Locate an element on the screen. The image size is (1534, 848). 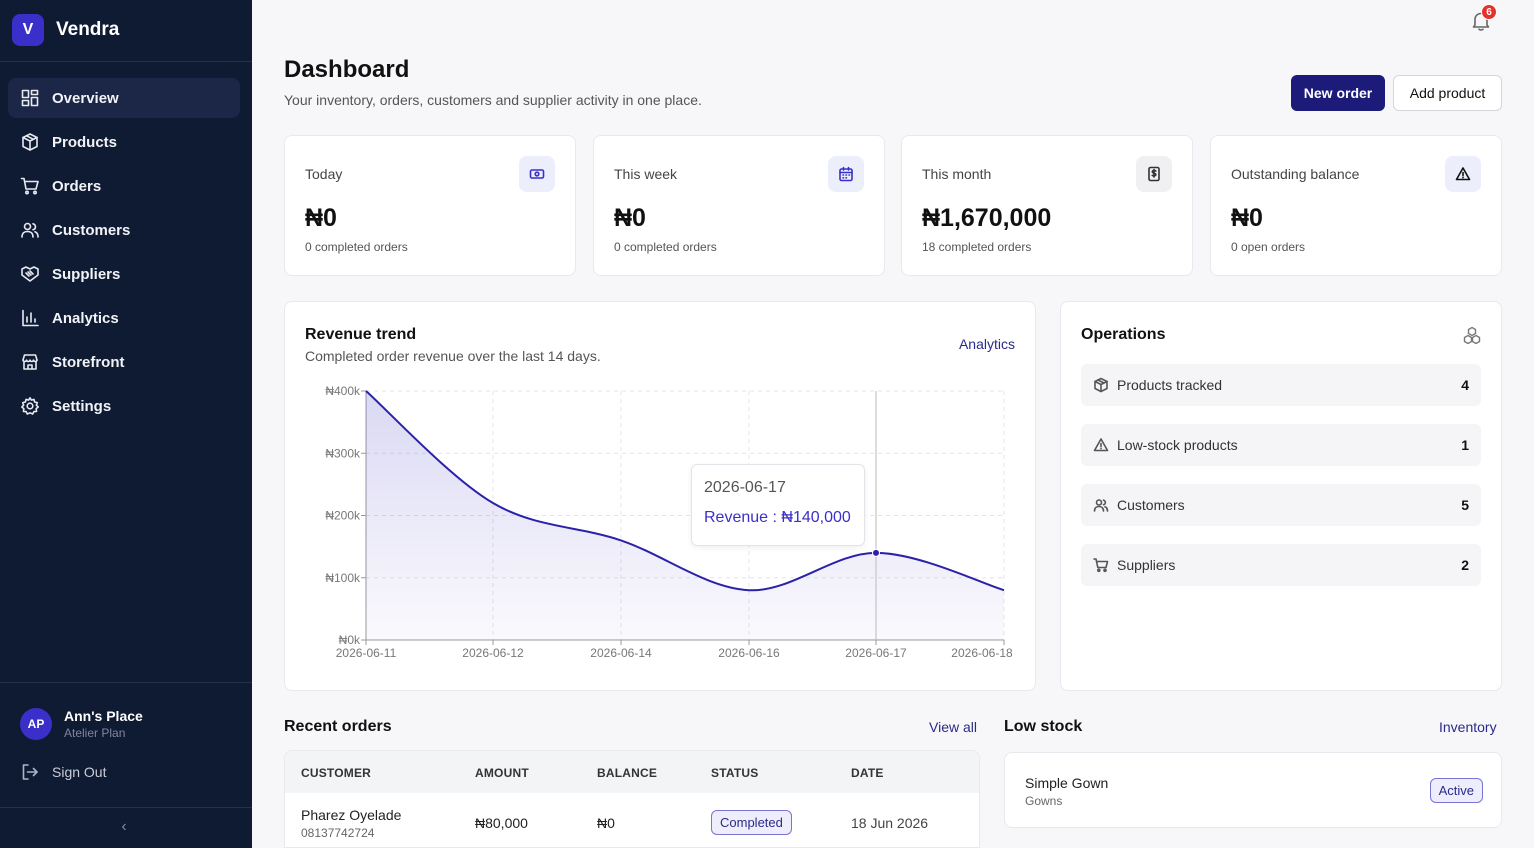
stat-label: Today is located at coordinates (324, 174).